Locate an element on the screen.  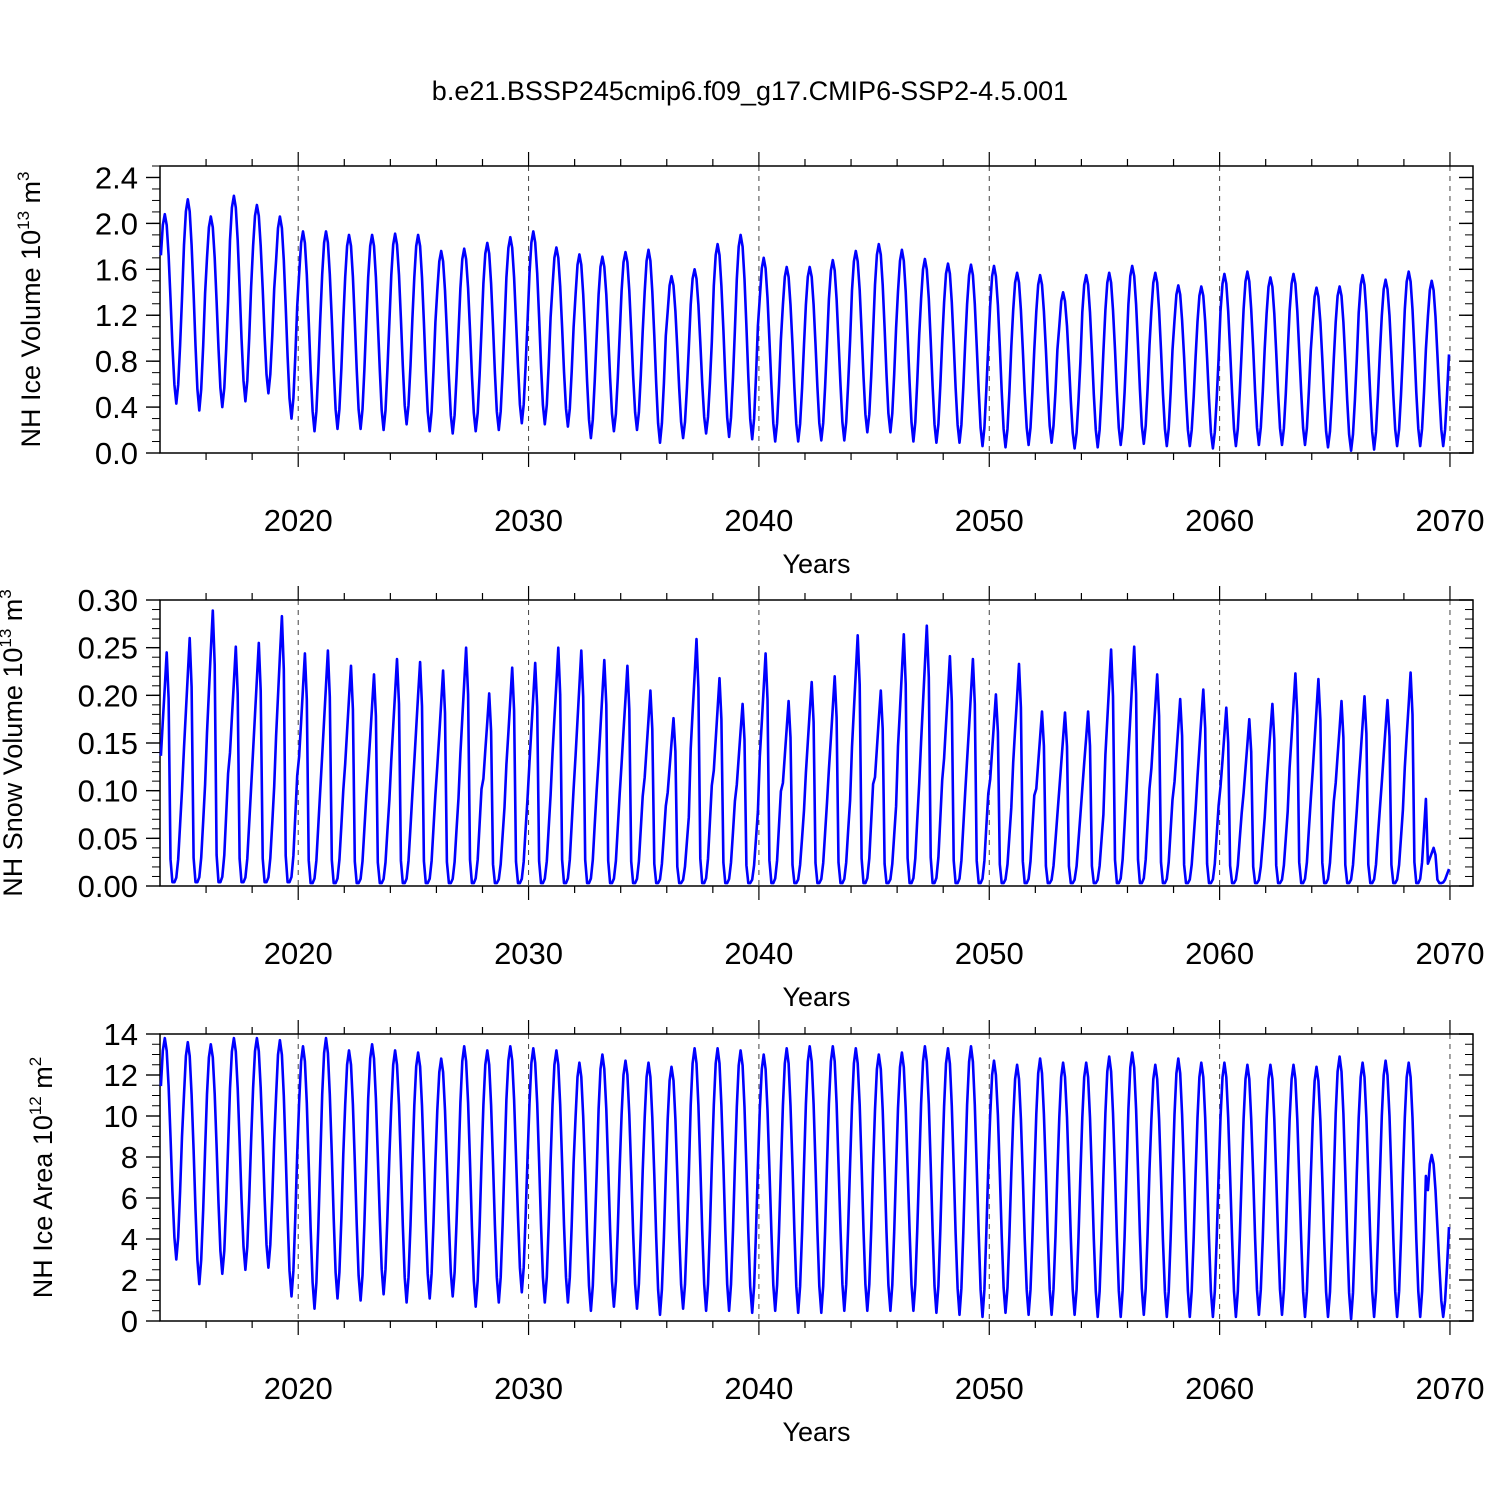
y-tick-label: 14 is located at coordinates (121, 1034).